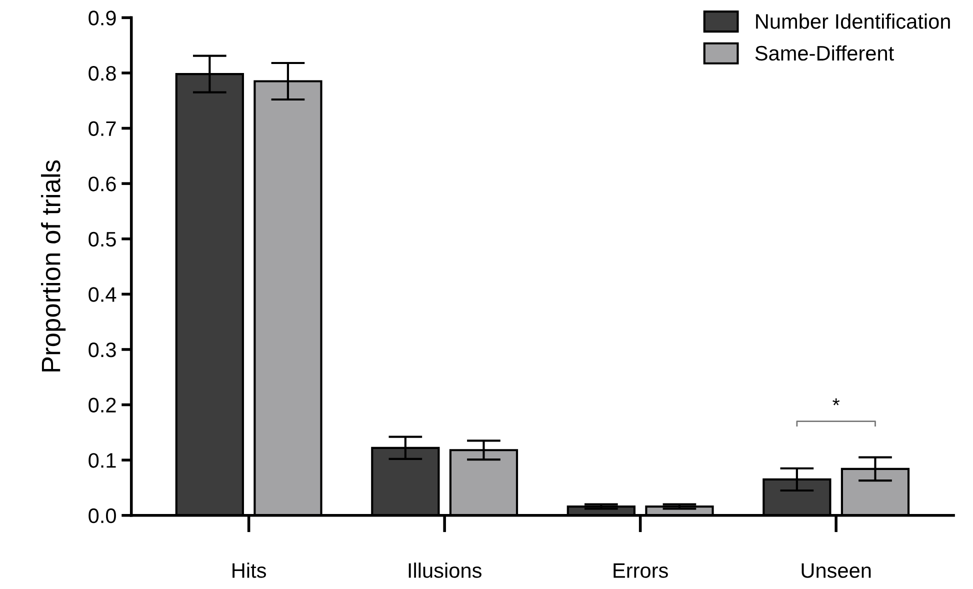  What do you see at coordinates (836, 402) in the screenshot?
I see `annotation: *` at bounding box center [836, 402].